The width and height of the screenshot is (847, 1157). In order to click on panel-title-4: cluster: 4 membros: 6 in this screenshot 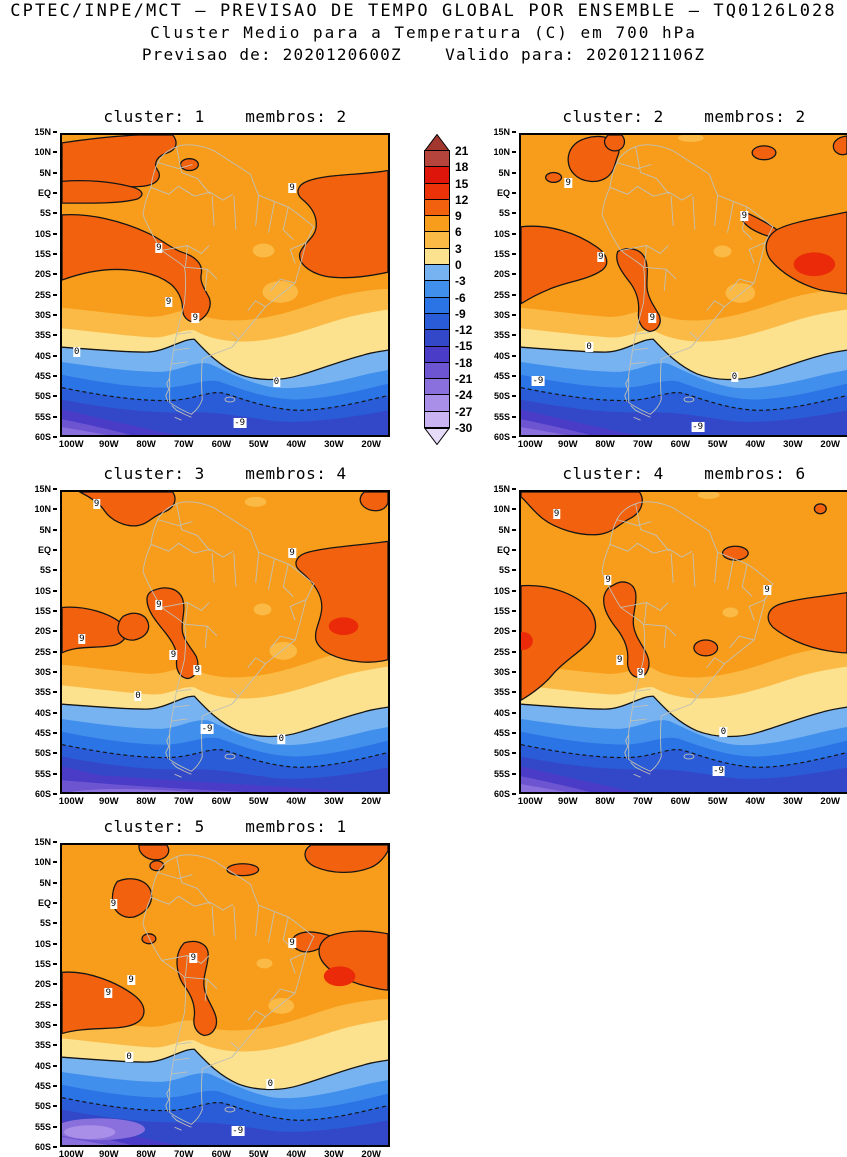, I will do `click(684, 473)`.